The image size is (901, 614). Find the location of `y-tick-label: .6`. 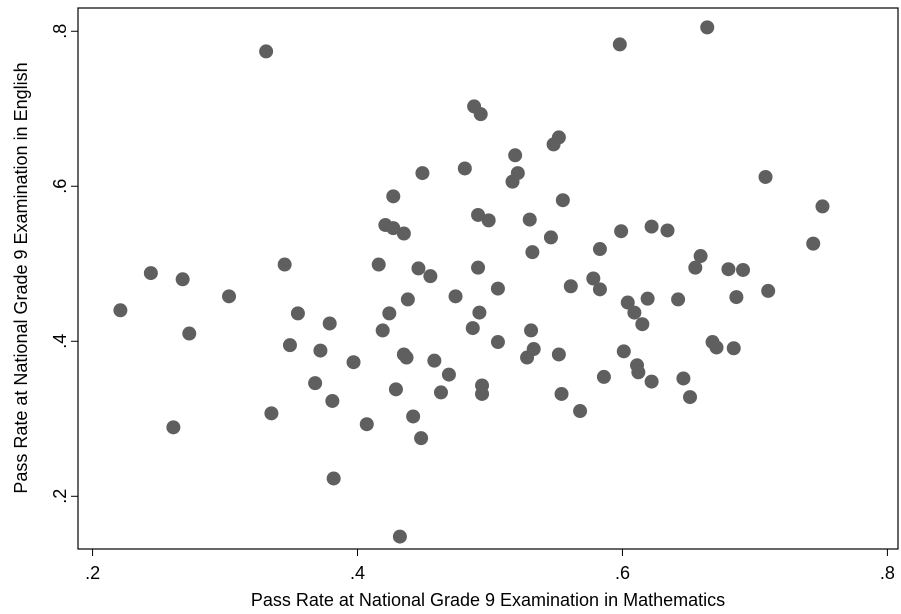

y-tick-label: .6 is located at coordinates (60, 186).